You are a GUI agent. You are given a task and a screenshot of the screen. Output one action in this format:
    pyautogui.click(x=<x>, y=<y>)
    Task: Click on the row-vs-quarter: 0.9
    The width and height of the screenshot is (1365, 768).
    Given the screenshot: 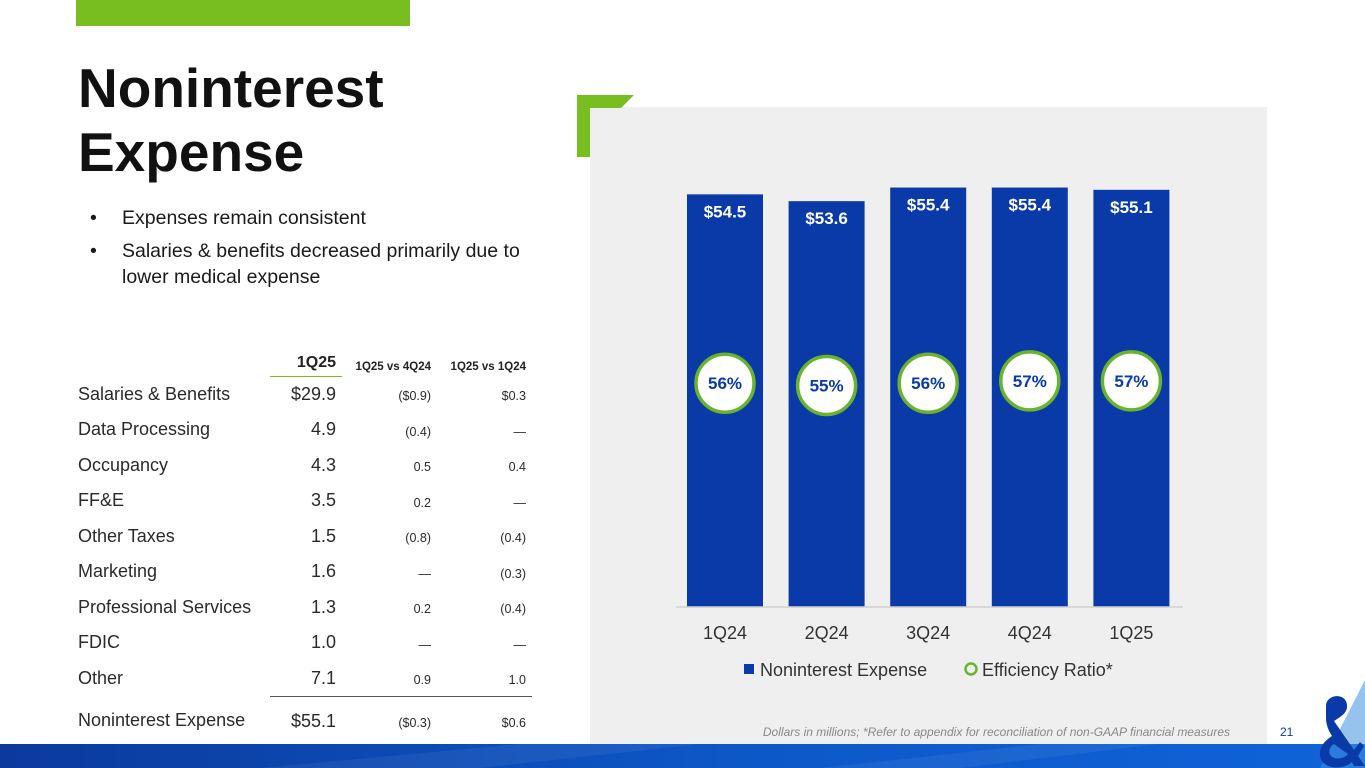 What is the action you would take?
    pyautogui.click(x=389, y=678)
    